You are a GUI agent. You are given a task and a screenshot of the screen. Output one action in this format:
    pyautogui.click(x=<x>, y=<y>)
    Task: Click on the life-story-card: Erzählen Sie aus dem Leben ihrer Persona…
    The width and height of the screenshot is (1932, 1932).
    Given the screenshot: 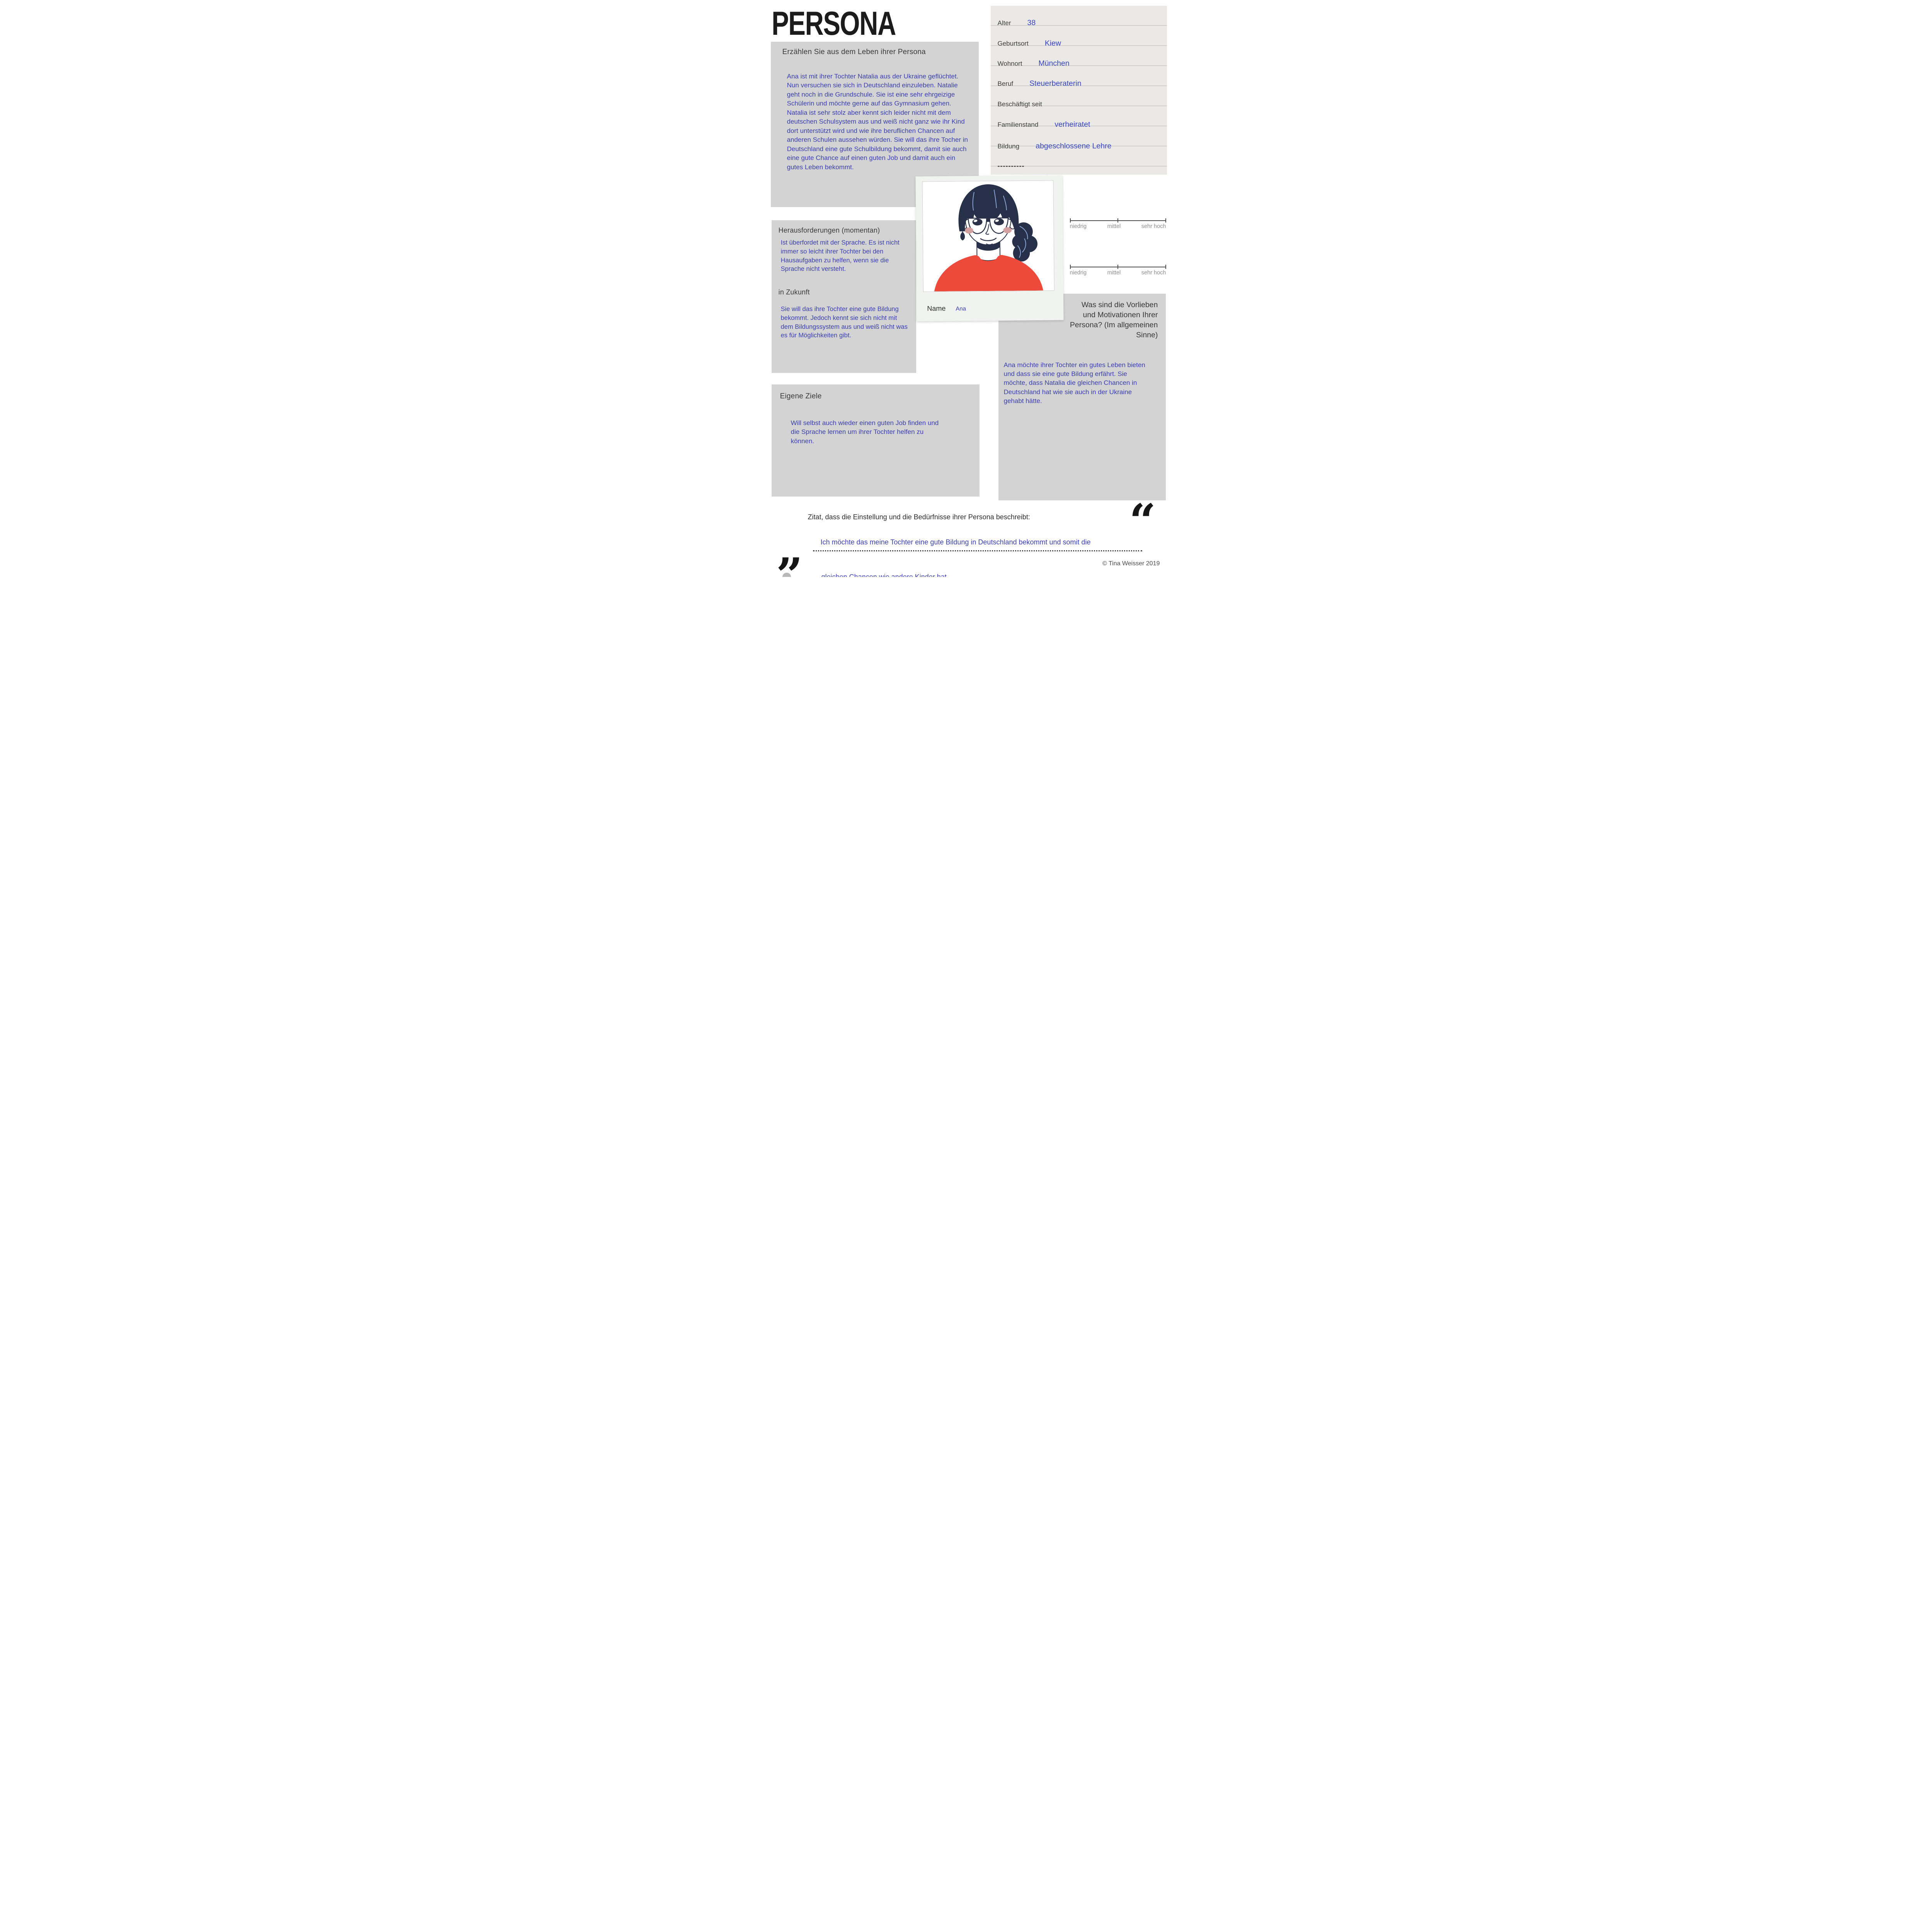 What is the action you would take?
    pyautogui.click(x=875, y=125)
    